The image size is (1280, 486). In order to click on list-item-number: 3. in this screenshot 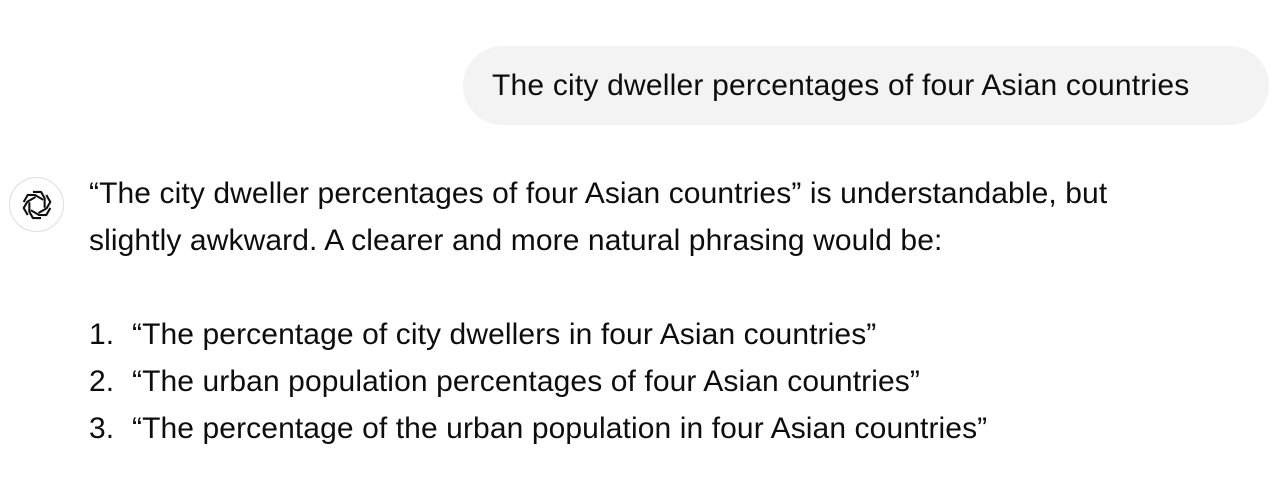, I will do `click(102, 428)`.